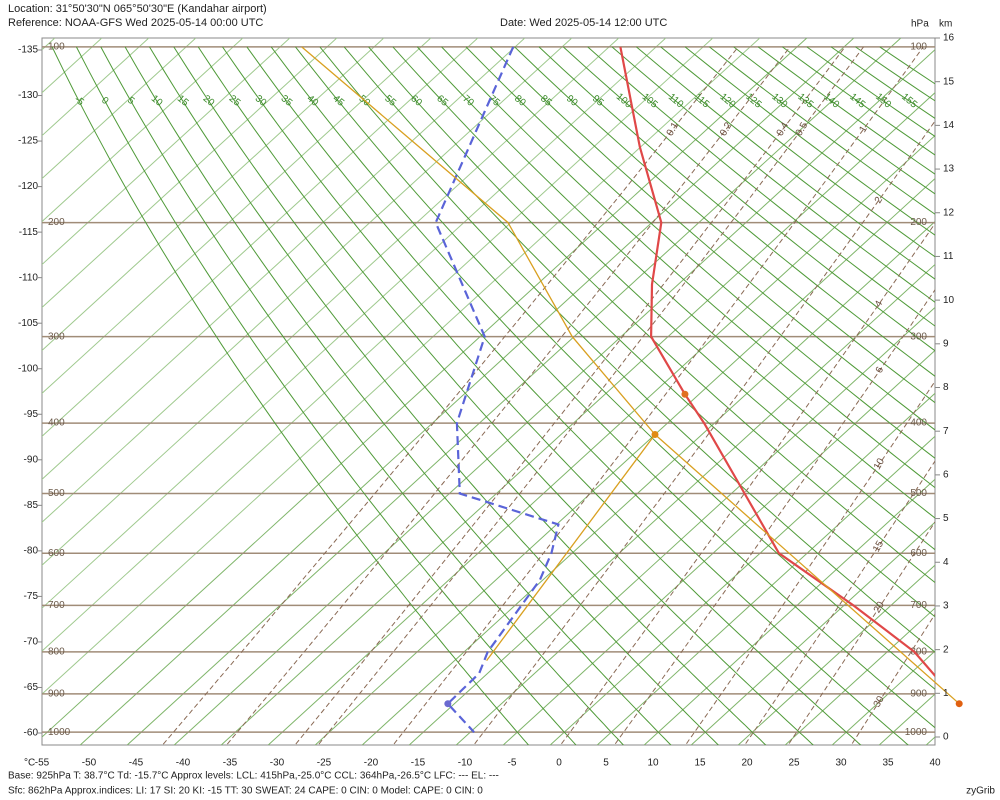 The height and width of the screenshot is (800, 1000). What do you see at coordinates (945, 24) in the screenshot?
I see `height-unit: km` at bounding box center [945, 24].